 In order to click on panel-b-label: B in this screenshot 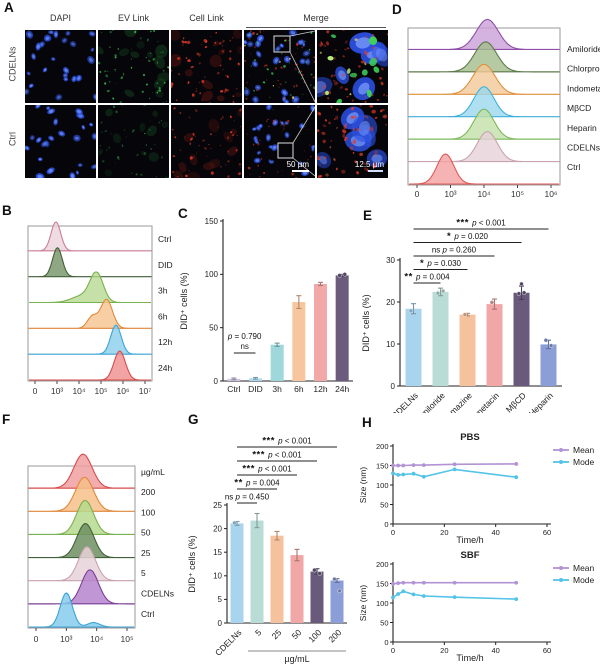, I will do `click(7, 210)`.